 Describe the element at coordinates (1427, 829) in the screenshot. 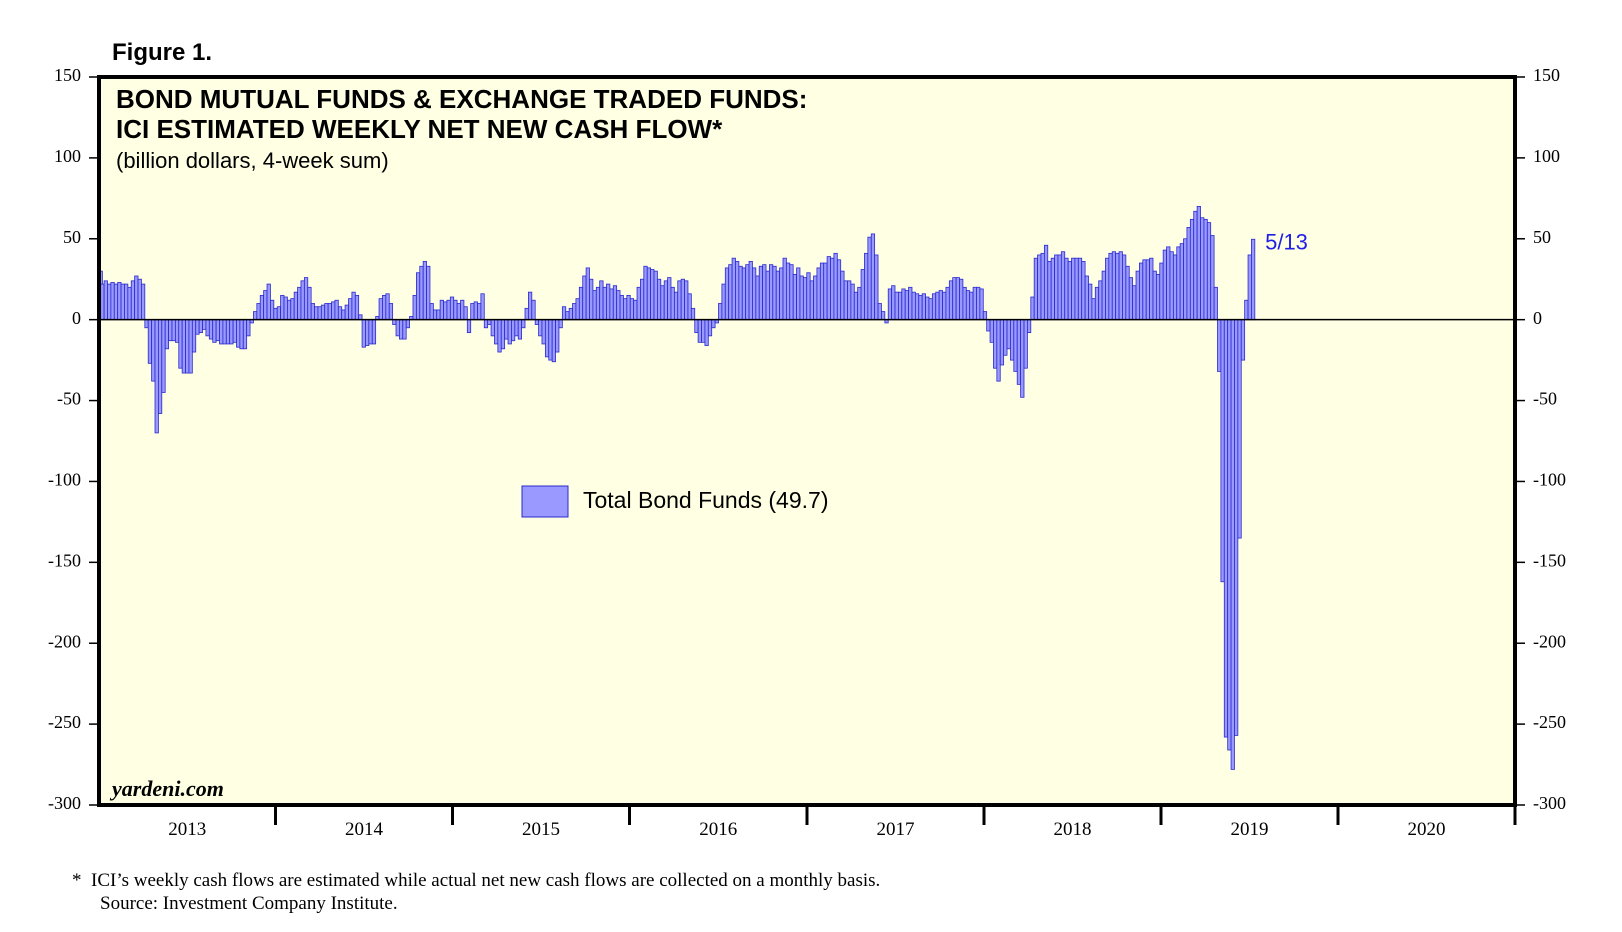

I see `x-tick-label: 2020` at that location.